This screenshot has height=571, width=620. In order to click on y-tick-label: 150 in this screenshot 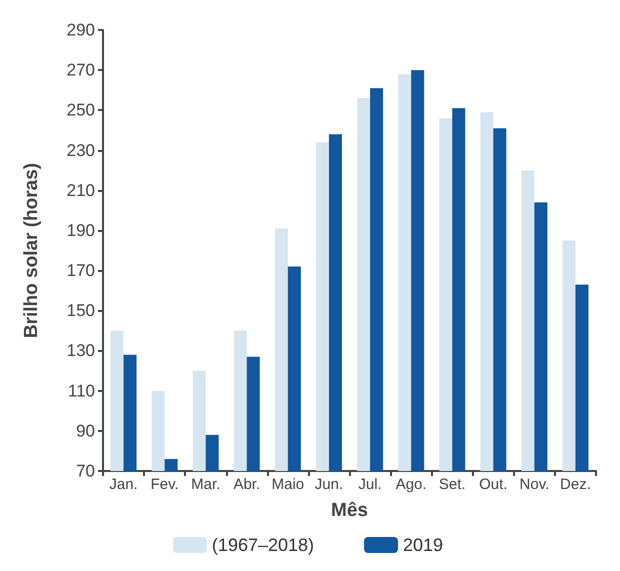, I will do `click(80, 310)`.